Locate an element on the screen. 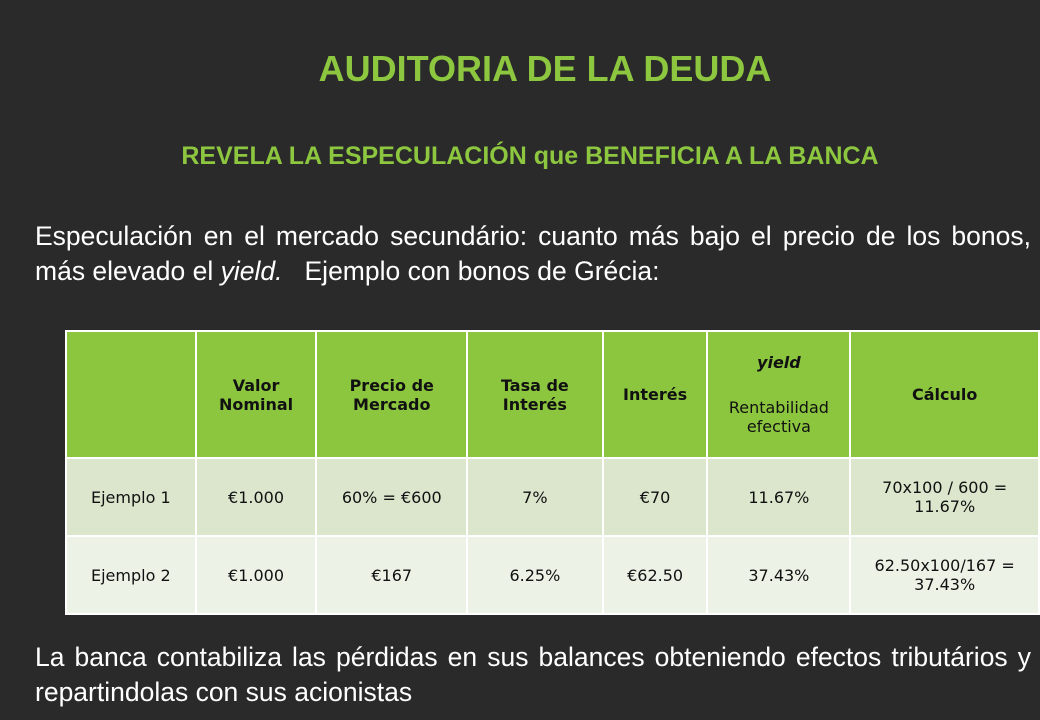 Image resolution: width=1040 pixels, height=720 pixels. header-cell: Interés is located at coordinates (655, 394).